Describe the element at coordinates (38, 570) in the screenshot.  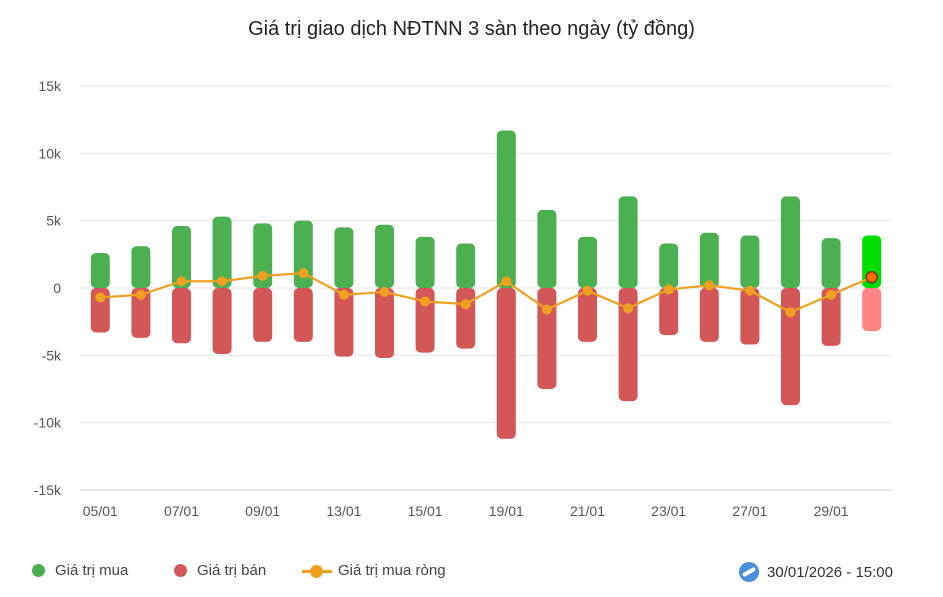
I see `legend-buy-marker` at that location.